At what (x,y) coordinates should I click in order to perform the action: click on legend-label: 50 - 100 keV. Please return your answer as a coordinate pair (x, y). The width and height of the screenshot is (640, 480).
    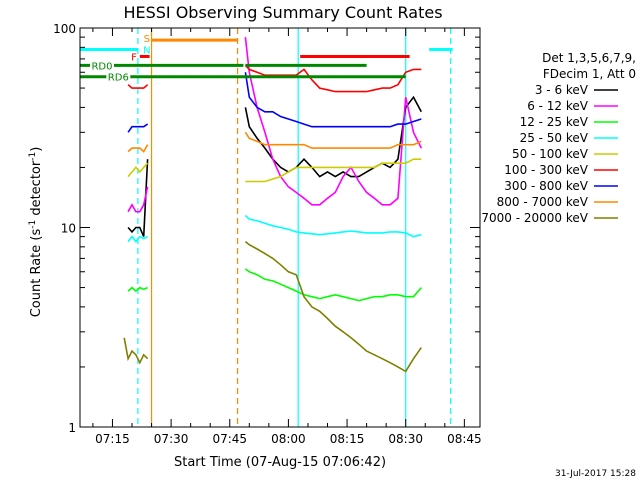
    Looking at the image, I should click on (550, 154).